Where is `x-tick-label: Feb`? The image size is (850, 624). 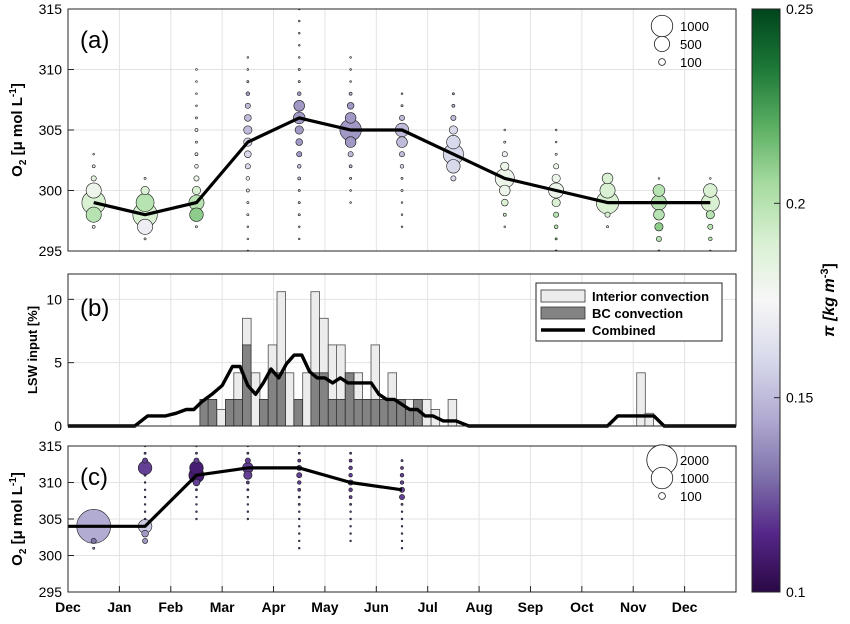
x-tick-label: Feb is located at coordinates (170, 607).